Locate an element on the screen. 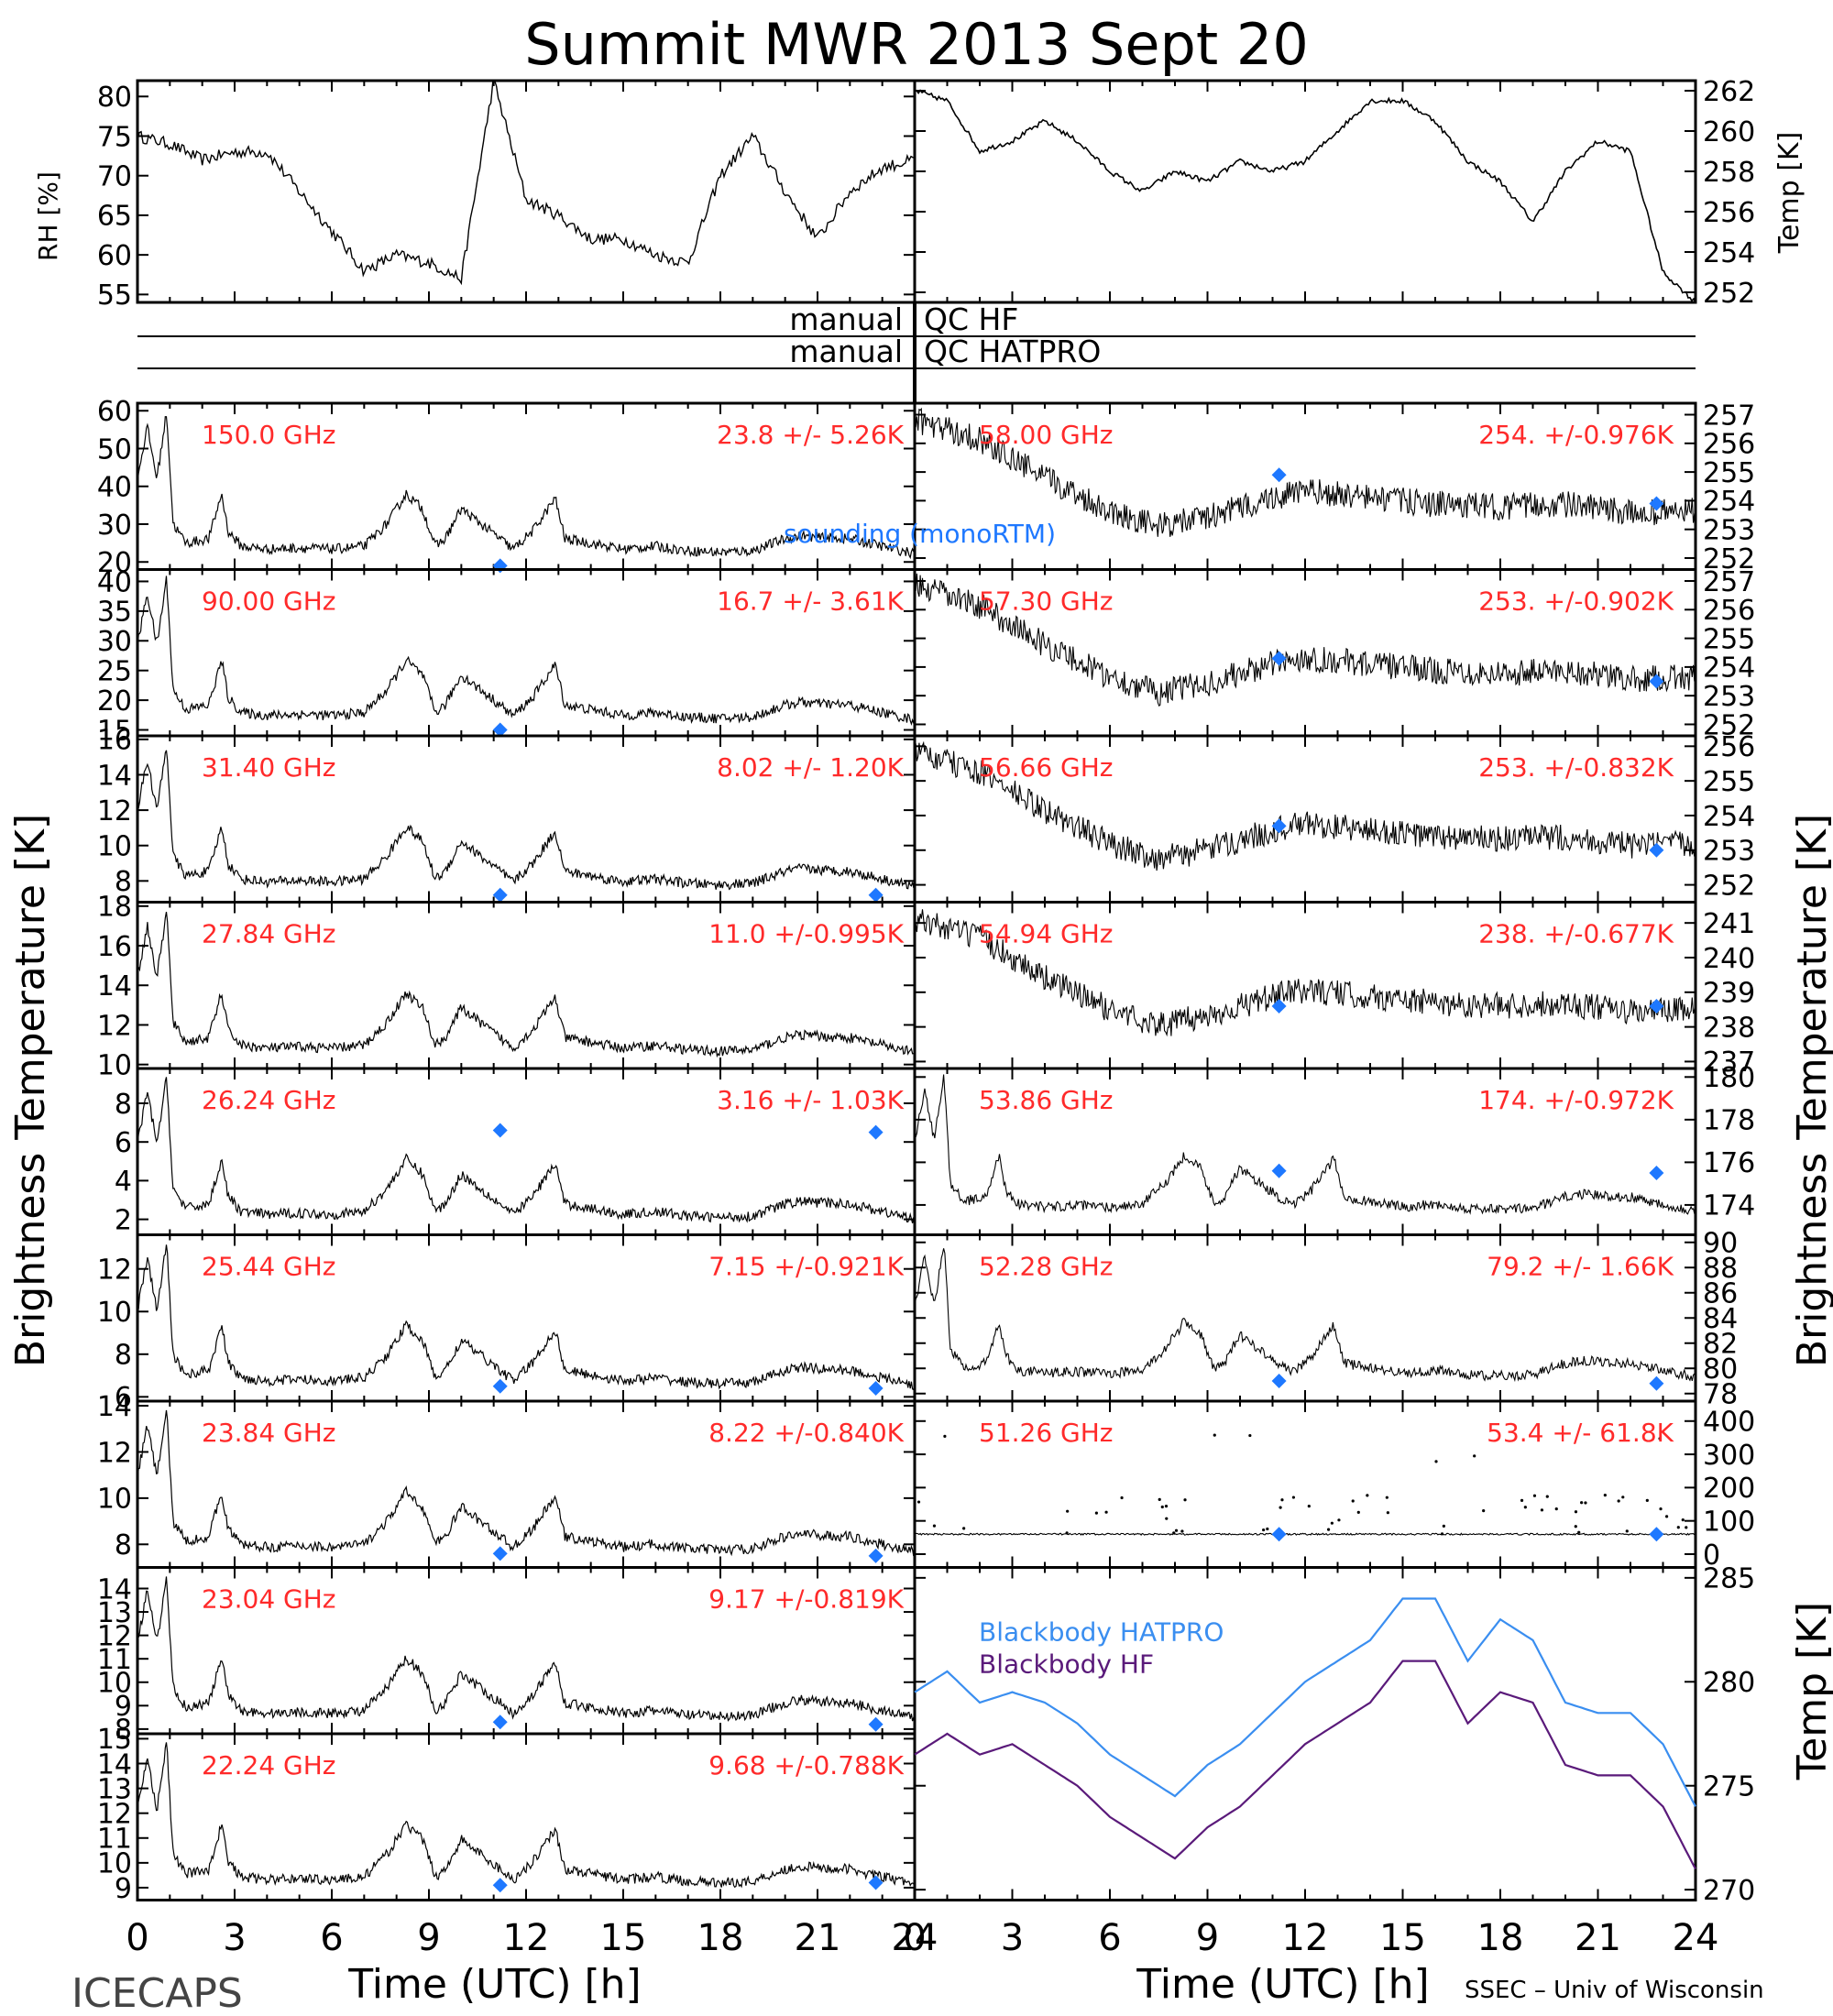  y-tick-label: 84 is located at coordinates (1720, 1319).